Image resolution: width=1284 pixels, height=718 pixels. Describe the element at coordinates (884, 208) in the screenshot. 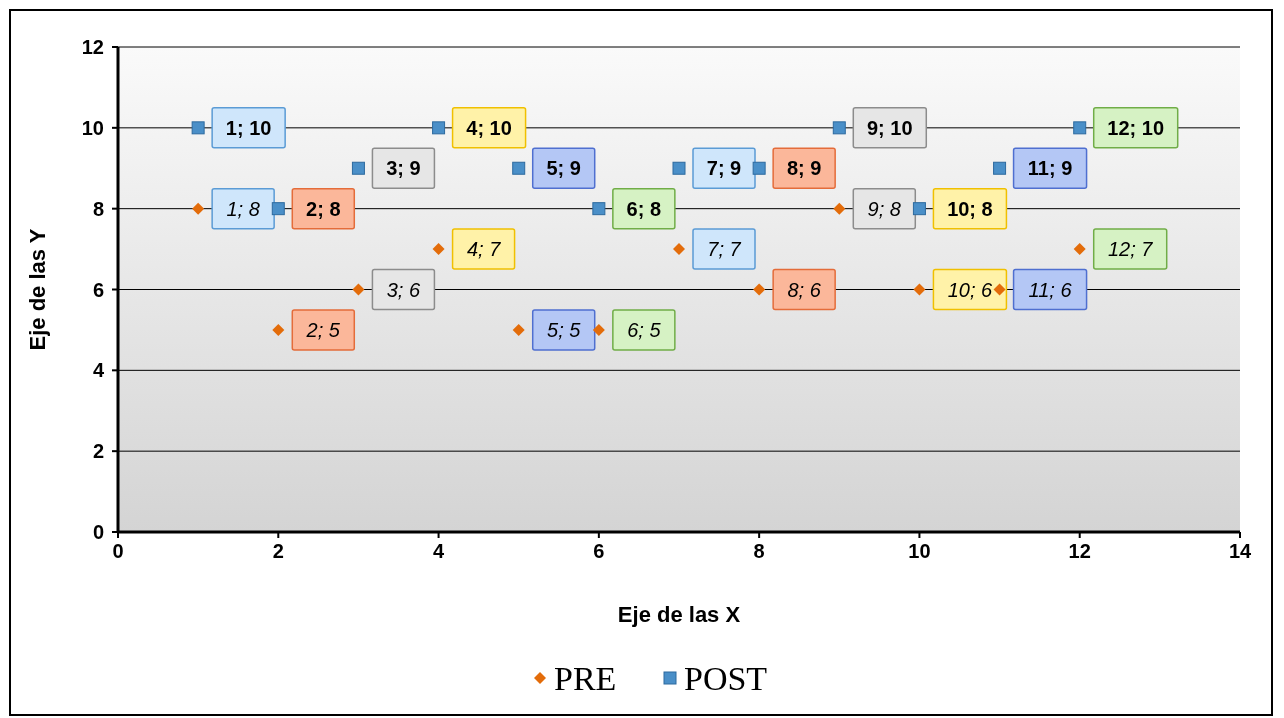

I see `data-label: 9; 8` at that location.